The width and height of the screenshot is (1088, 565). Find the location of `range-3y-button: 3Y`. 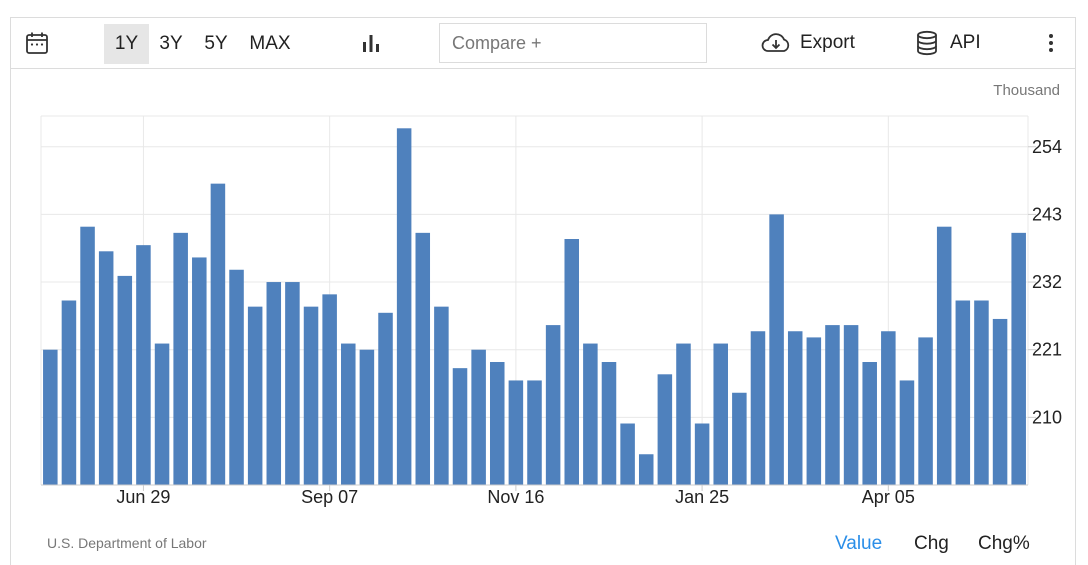

range-3y-button: 3Y is located at coordinates (171, 43).